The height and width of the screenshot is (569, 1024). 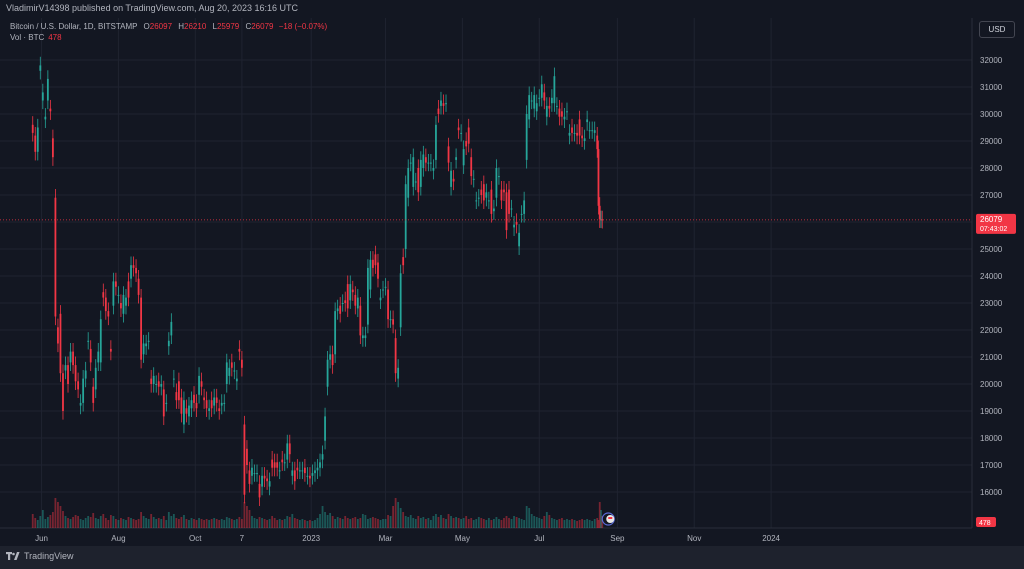 I want to click on x-tick-label: Jul, so click(x=539, y=538).